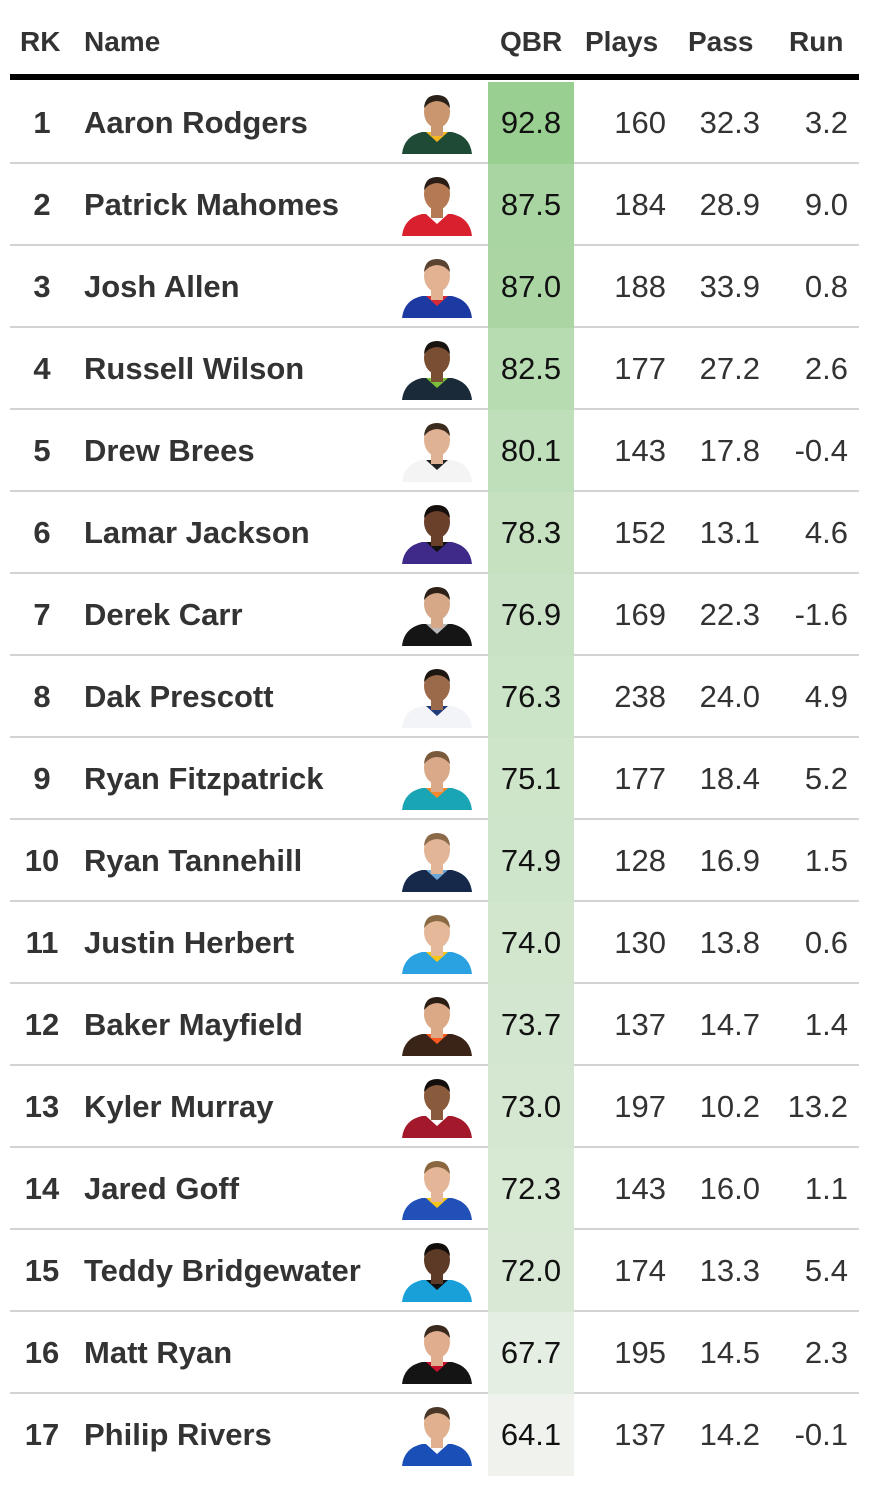  Describe the element at coordinates (42, 1352) in the screenshot. I see `rank-cell: 16` at that location.